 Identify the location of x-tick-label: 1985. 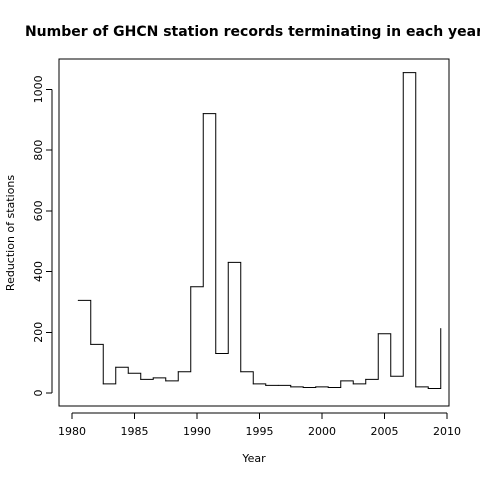
(135, 431).